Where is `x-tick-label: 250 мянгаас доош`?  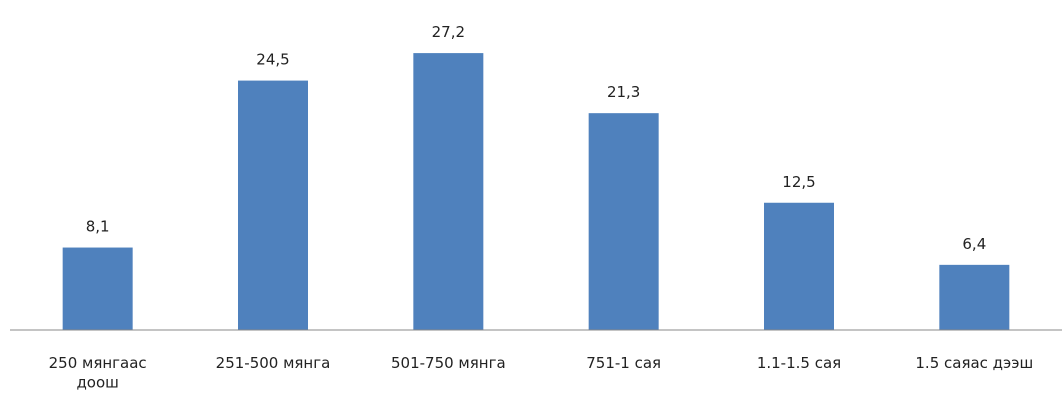 x-tick-label: 250 мянгаас доош is located at coordinates (98, 373).